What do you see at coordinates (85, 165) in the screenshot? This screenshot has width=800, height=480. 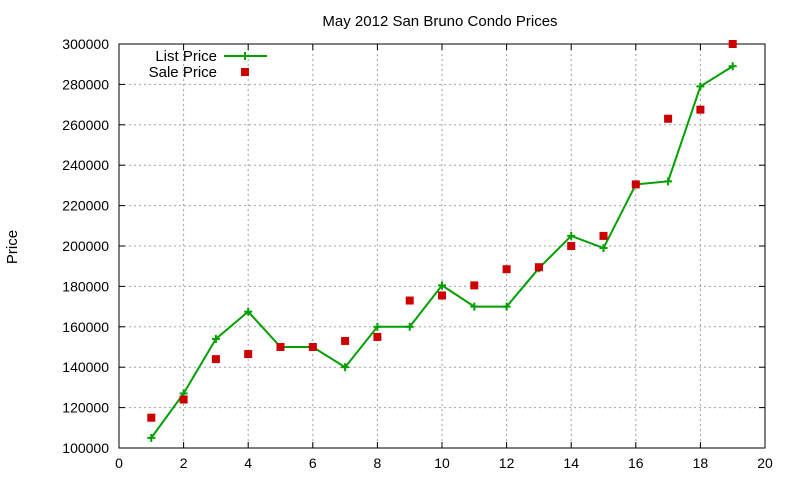 I see `y-tick-label: 240000` at bounding box center [85, 165].